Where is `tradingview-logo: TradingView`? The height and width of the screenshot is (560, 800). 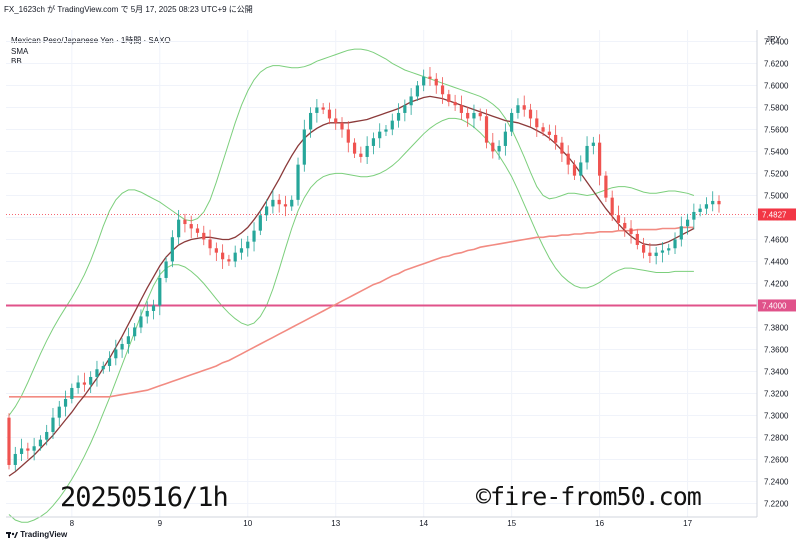 tradingview-logo: TradingView is located at coordinates (36, 534).